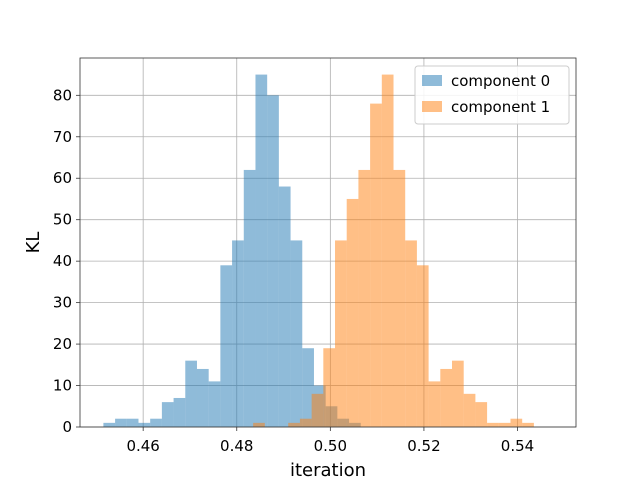 The height and width of the screenshot is (484, 640). Describe the element at coordinates (330, 446) in the screenshot. I see `x-tick-label: 0.50` at that location.